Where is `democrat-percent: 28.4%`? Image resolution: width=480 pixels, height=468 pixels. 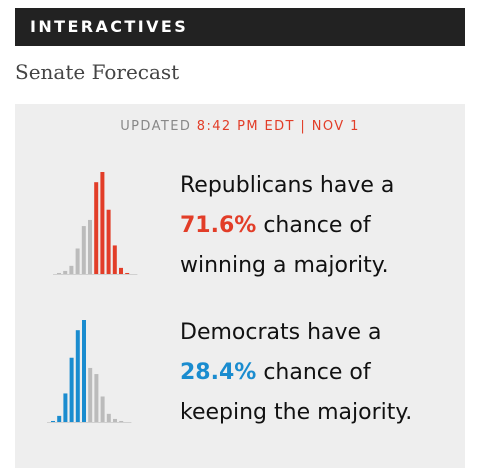
democrat-percent: 28.4% is located at coordinates (218, 372).